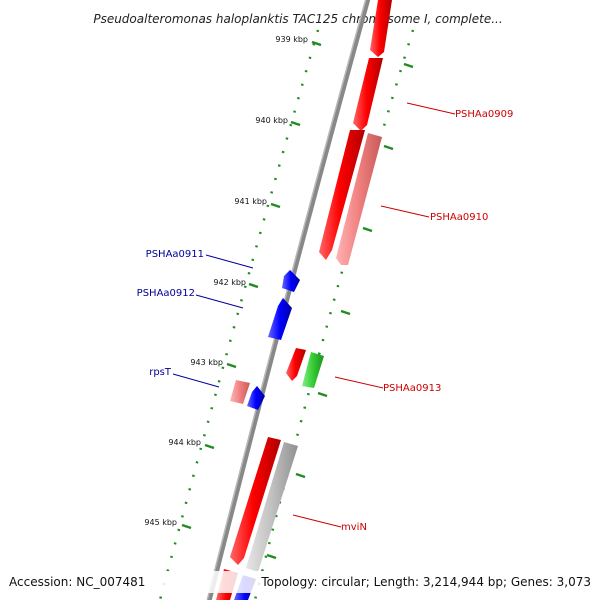  Describe the element at coordinates (77, 582) in the screenshot. I see `accession-text: Accession: NC_007481` at that location.